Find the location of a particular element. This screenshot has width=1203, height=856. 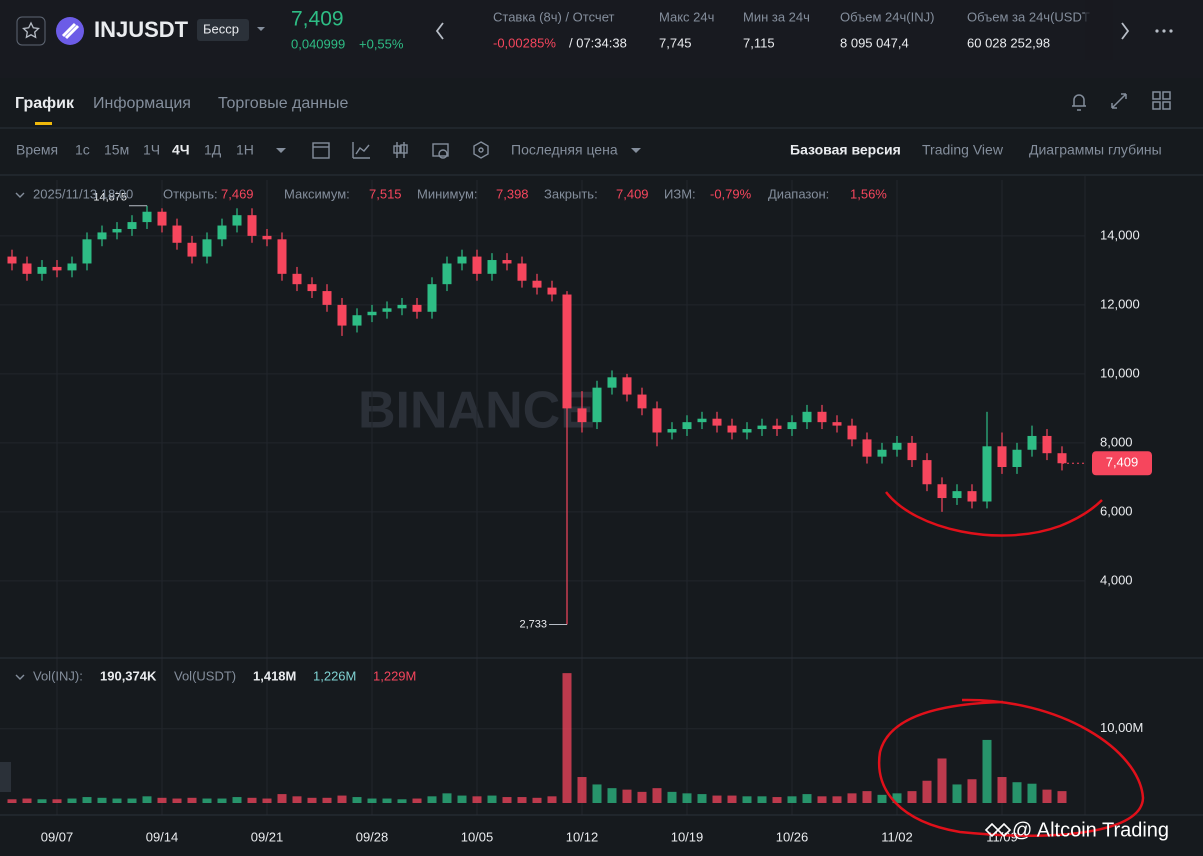

credit: @ Altcoin Trading is located at coordinates (1090, 830).